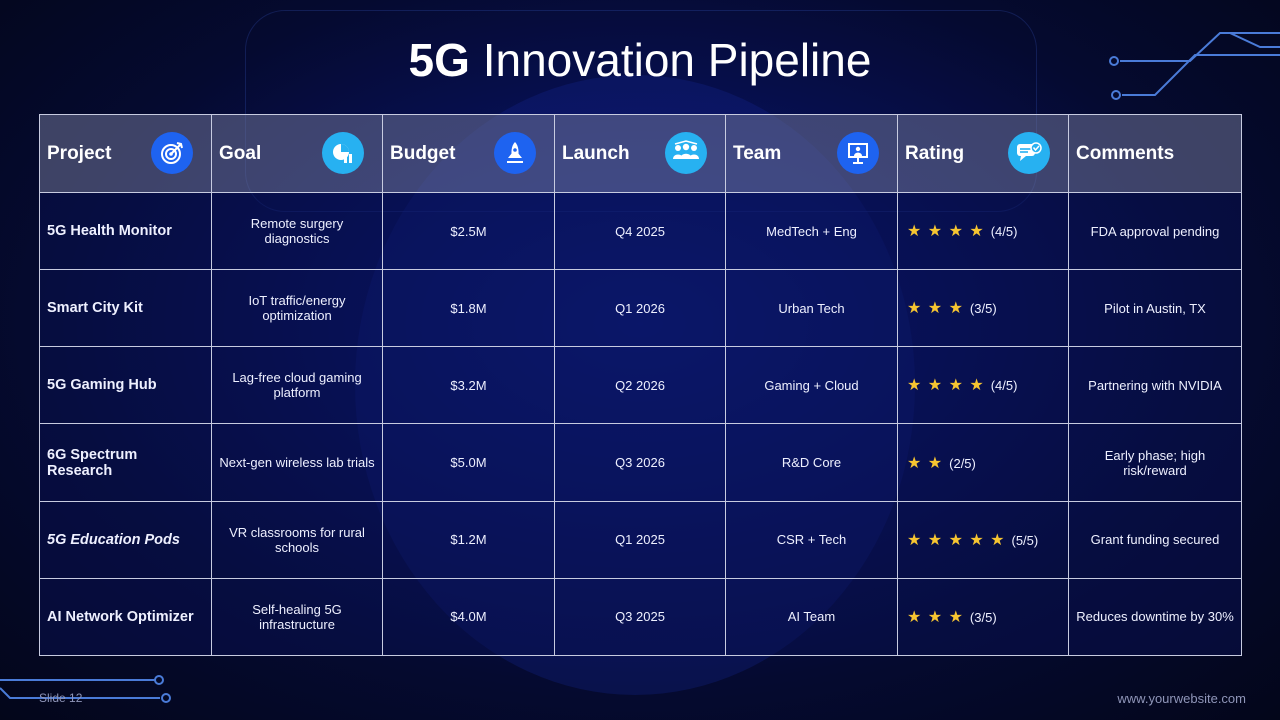 Image resolution: width=1280 pixels, height=720 pixels. Describe the element at coordinates (1155, 462) in the screenshot. I see `cell-comments: Early phase; high risk/reward` at that location.